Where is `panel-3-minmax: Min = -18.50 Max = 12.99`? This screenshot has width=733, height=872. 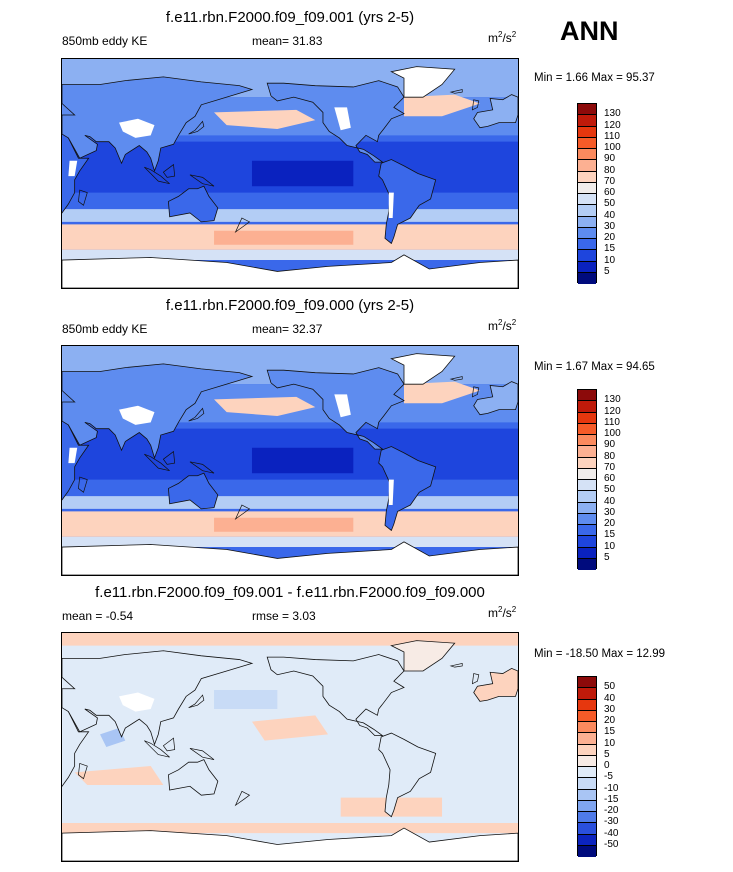
panel-3-minmax: Min = -18.50 Max = 12.99 is located at coordinates (600, 654).